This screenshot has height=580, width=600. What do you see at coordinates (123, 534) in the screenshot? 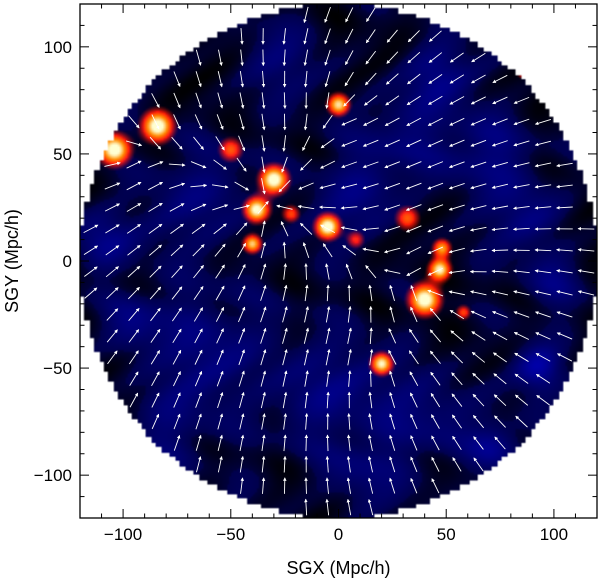
I see `x-tick-label: −100` at bounding box center [123, 534].